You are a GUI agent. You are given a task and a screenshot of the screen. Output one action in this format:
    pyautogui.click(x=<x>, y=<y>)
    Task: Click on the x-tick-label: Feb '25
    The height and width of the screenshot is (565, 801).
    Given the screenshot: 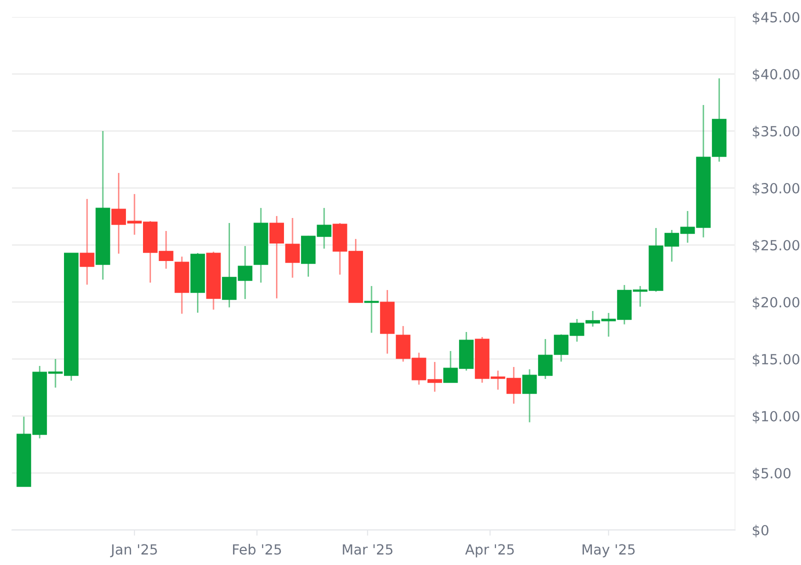 What is the action you would take?
    pyautogui.click(x=257, y=549)
    